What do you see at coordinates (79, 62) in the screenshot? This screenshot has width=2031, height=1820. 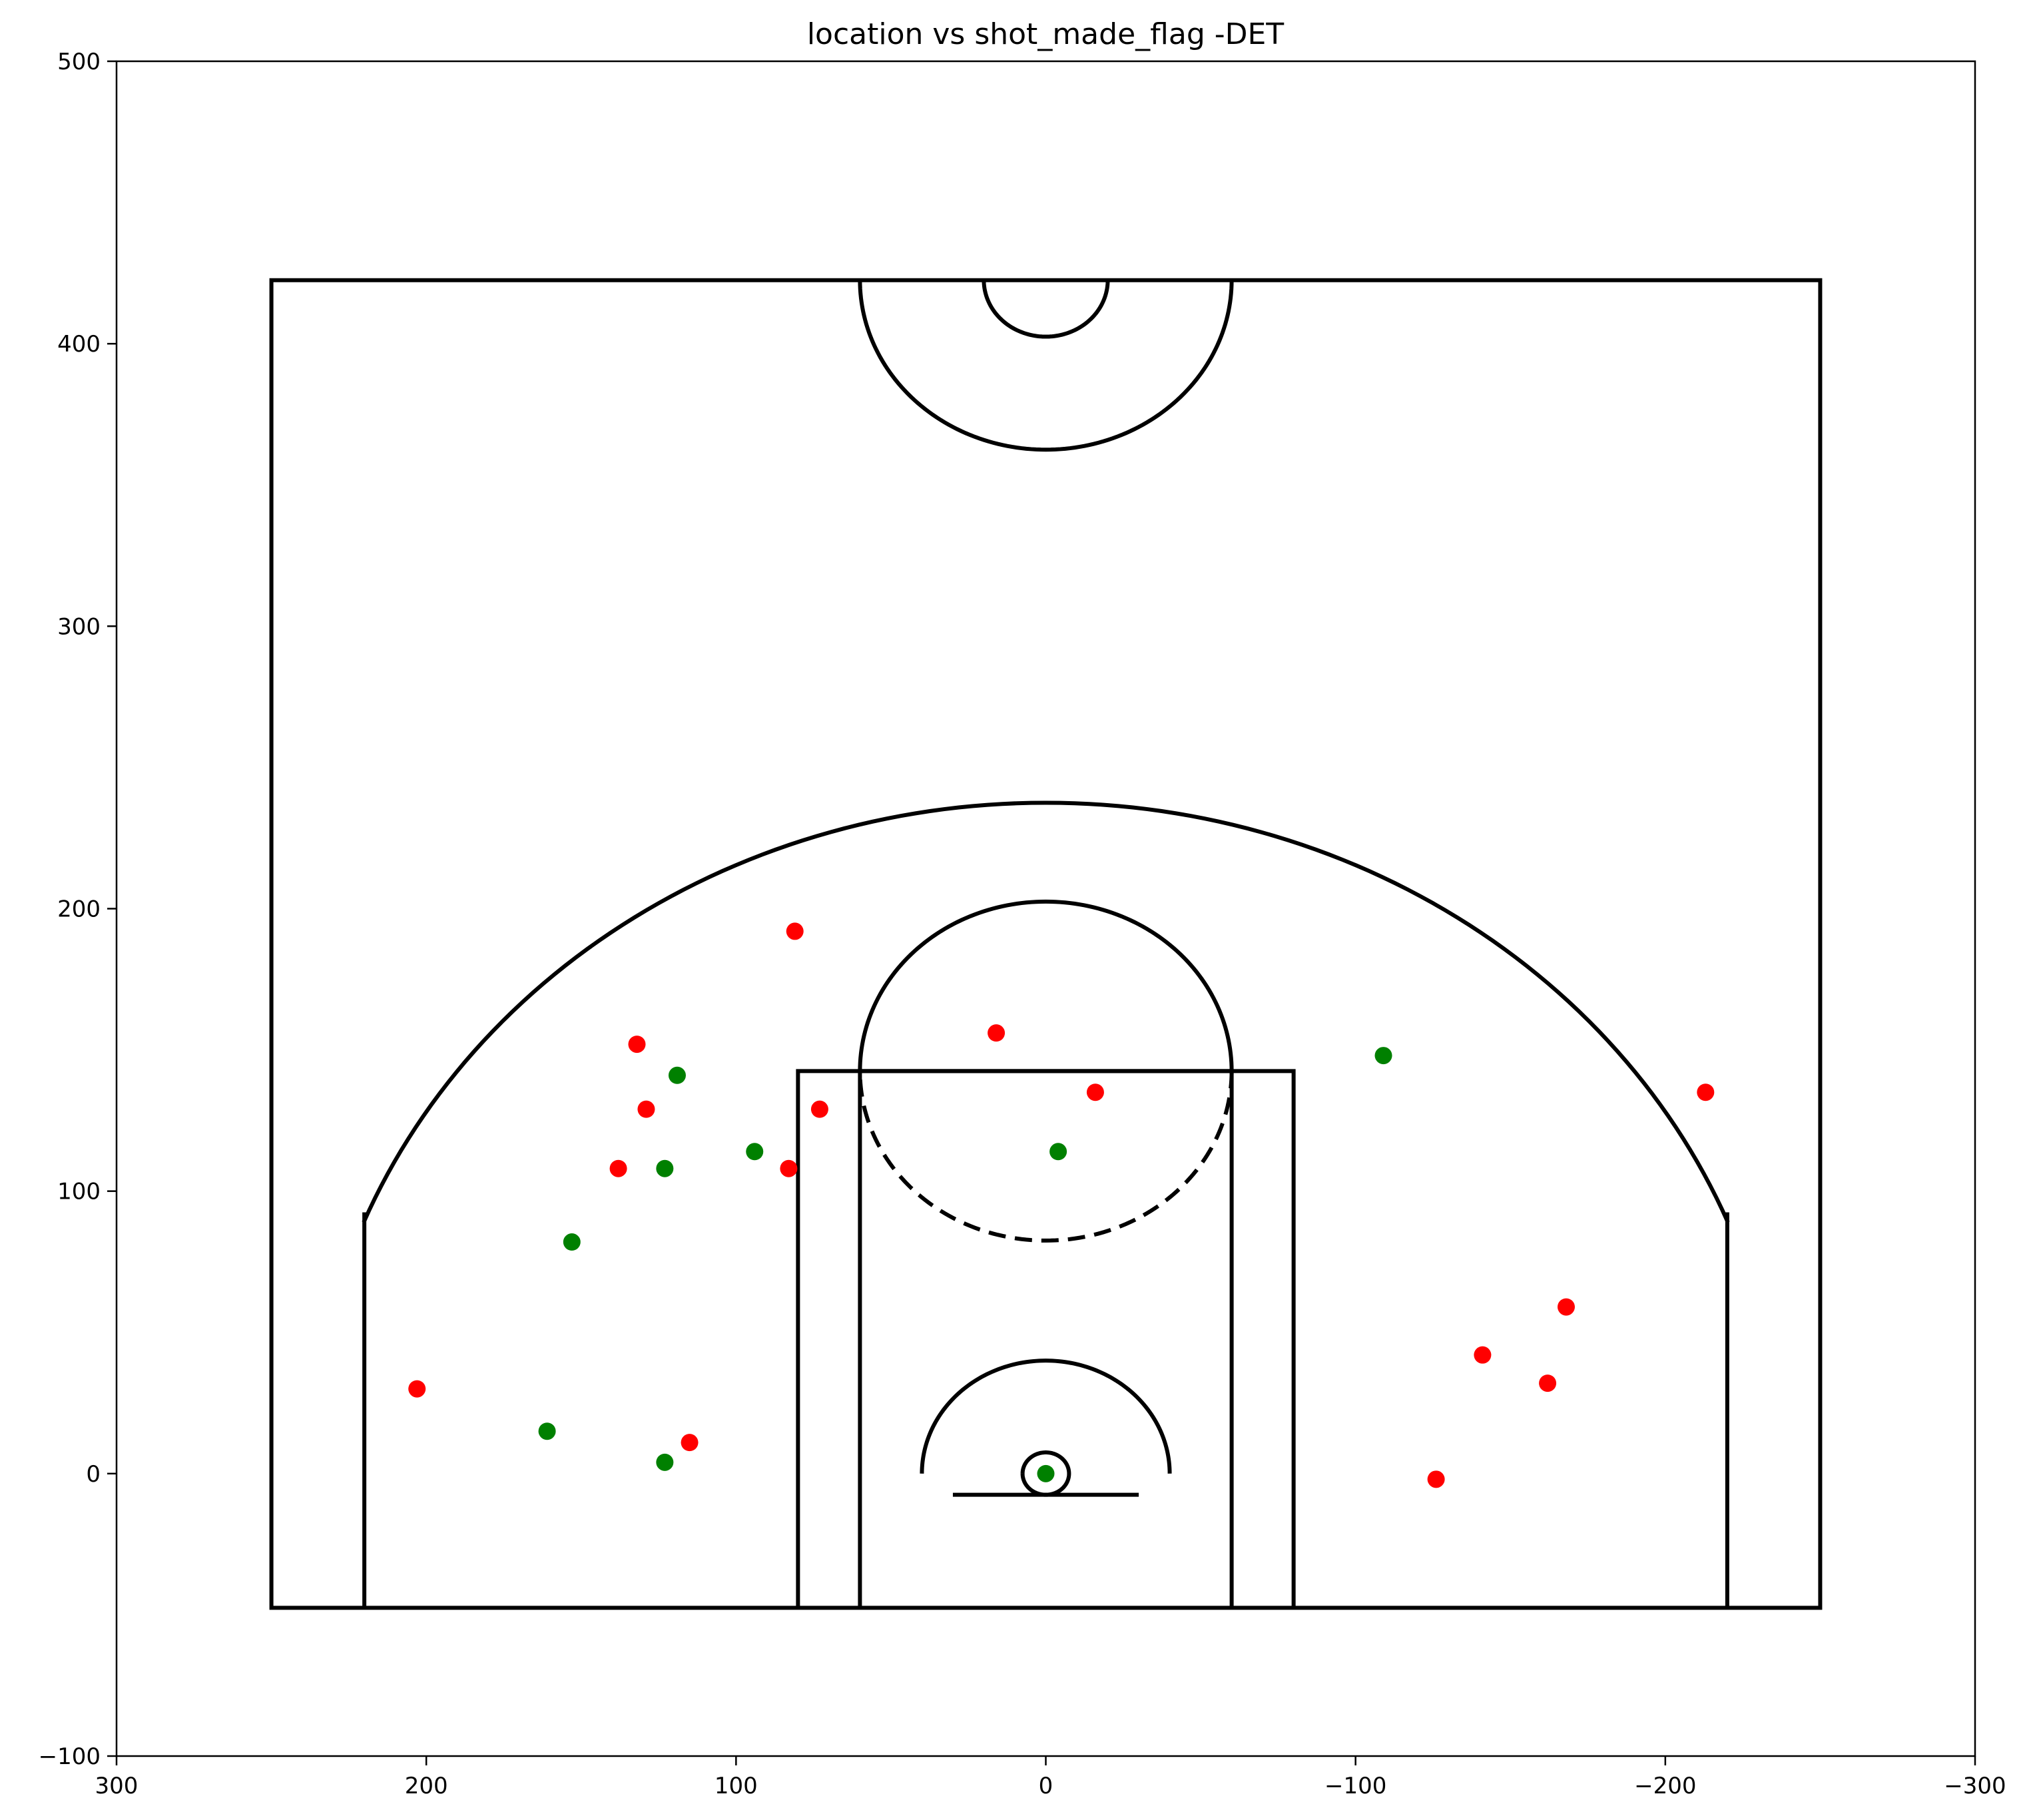 I see `y-tick-label: 500` at bounding box center [79, 62].